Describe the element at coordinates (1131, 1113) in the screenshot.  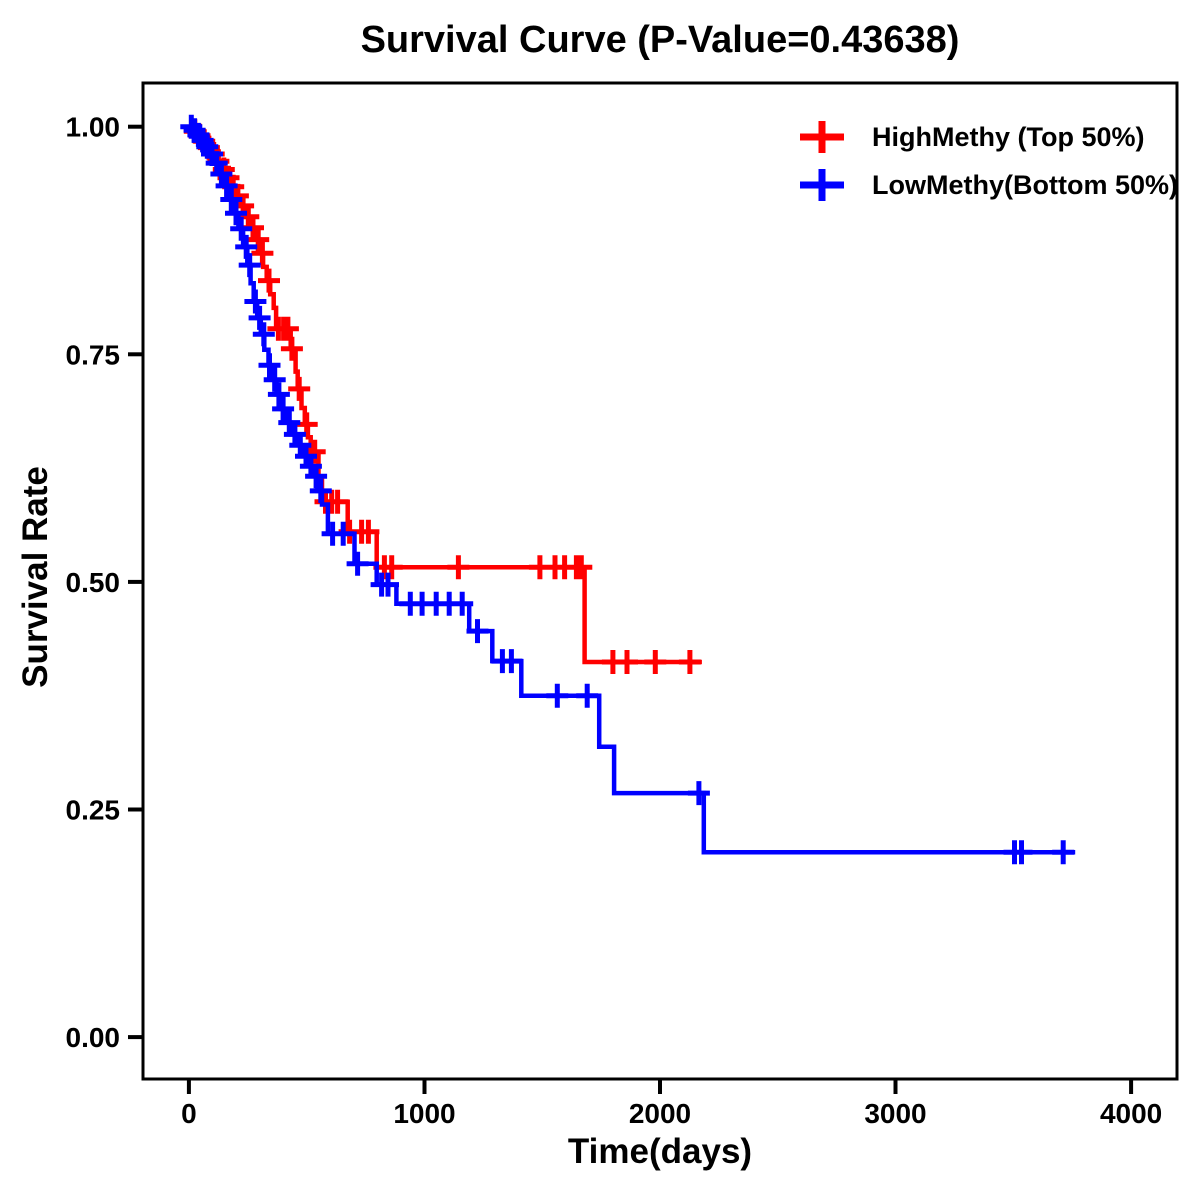
I see `x-tick-label: 4000` at that location.